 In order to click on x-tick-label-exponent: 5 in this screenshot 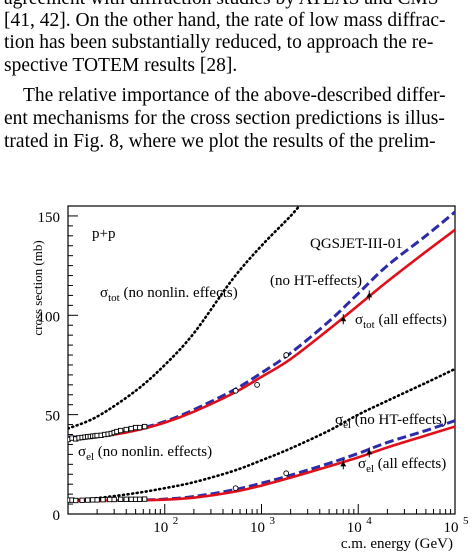, I will do `click(466, 521)`.